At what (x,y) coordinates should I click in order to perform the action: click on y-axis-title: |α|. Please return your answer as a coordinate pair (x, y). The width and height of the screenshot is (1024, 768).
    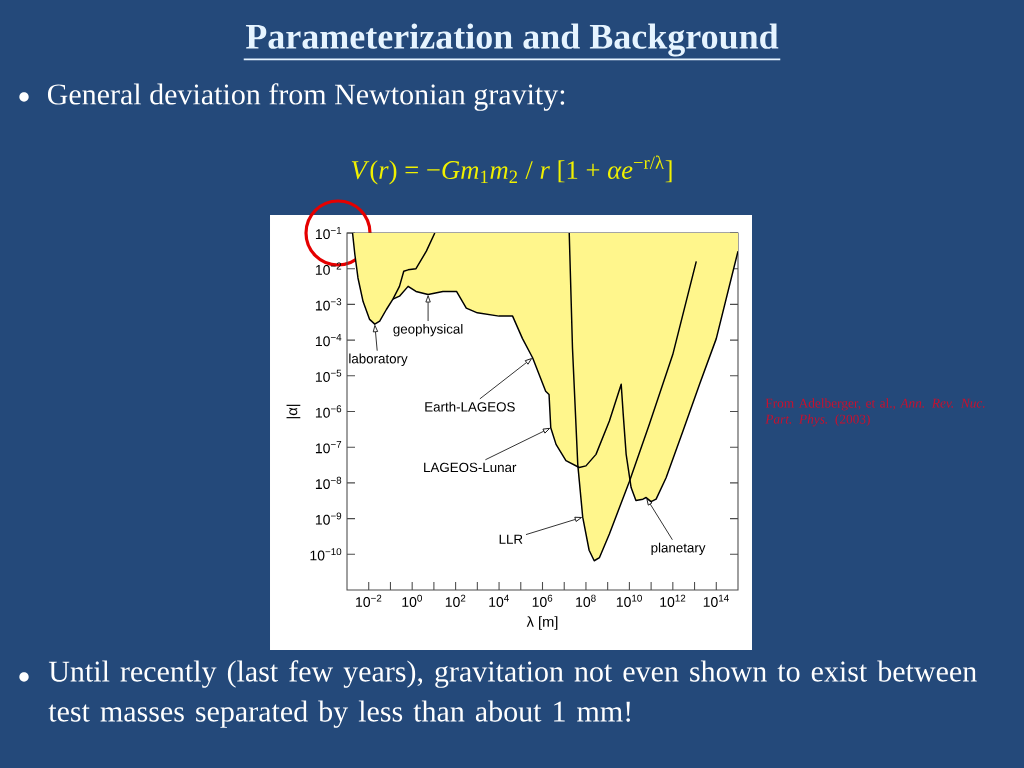
    Looking at the image, I should click on (293, 411).